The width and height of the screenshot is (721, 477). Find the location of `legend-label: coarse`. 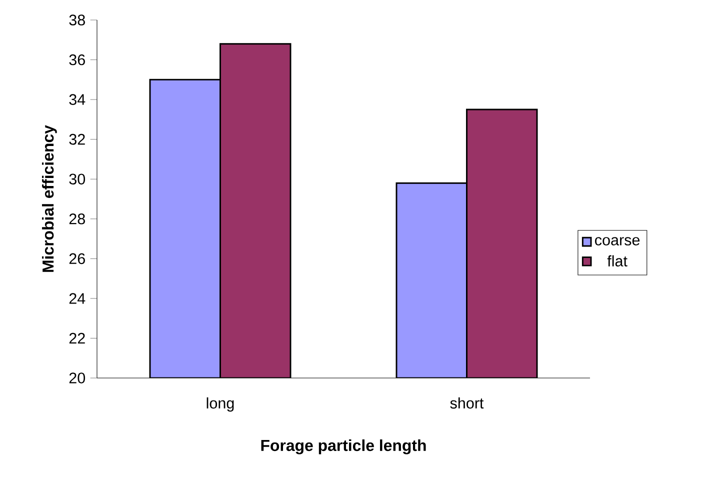

legend-label: coarse is located at coordinates (617, 241).